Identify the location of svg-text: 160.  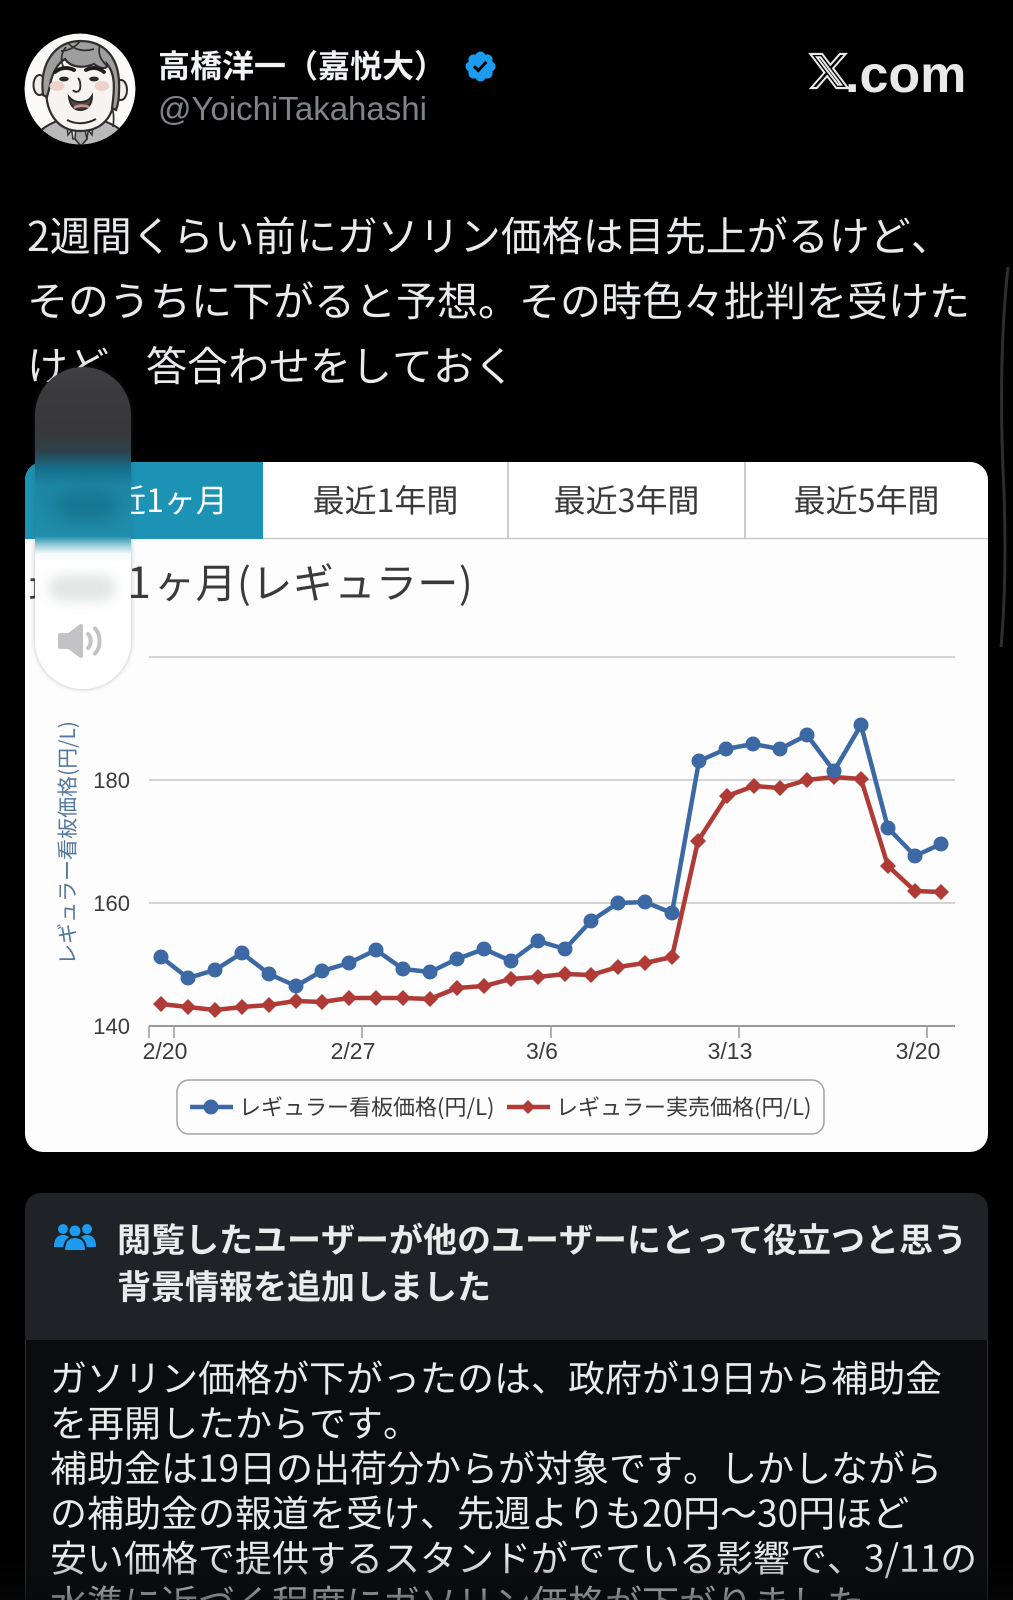
(111, 903).